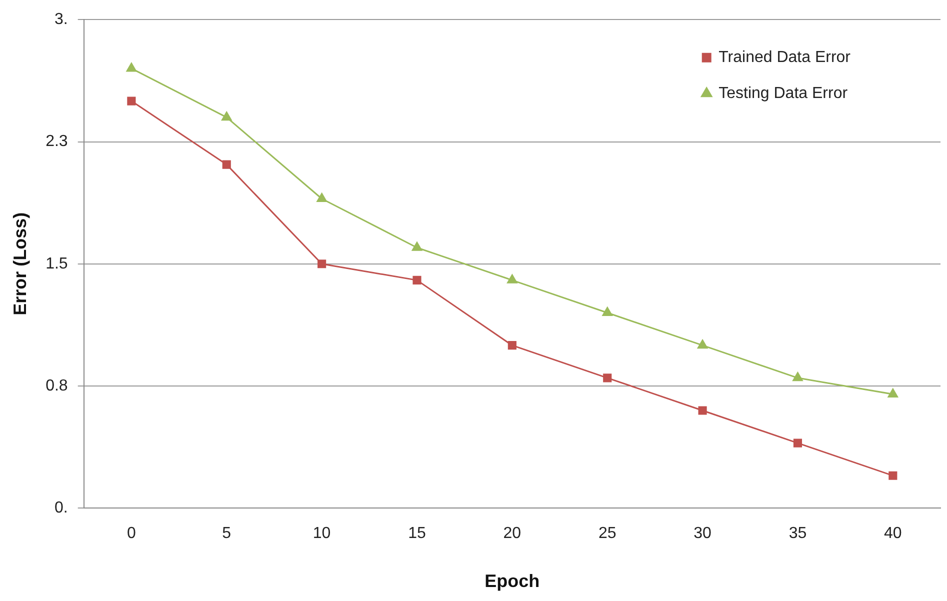  Describe the element at coordinates (797, 533) in the screenshot. I see `x-tick-label: 35` at that location.